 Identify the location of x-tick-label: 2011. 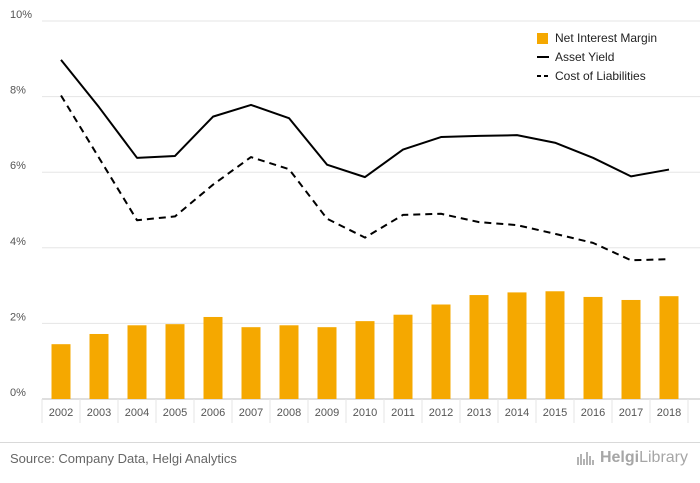
(403, 413).